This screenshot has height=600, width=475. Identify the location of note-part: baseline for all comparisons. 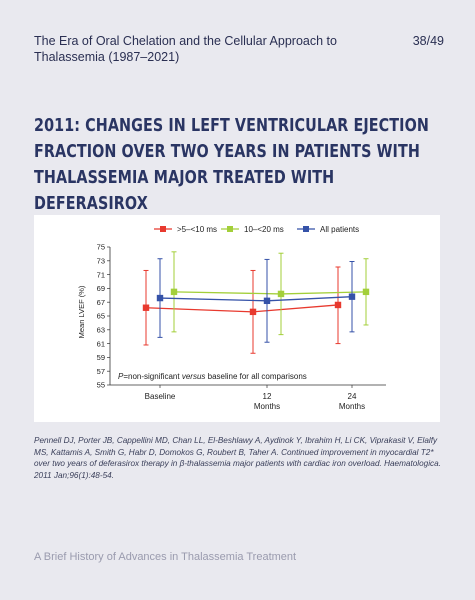
(255, 376).